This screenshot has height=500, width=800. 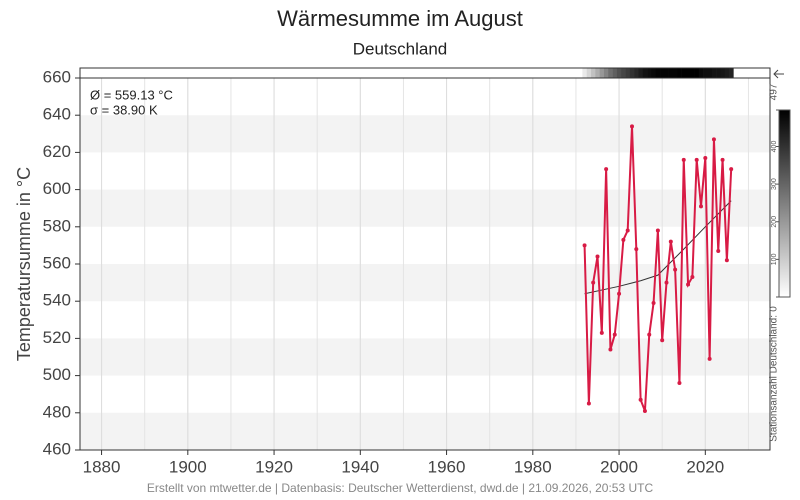 What do you see at coordinates (102, 466) in the screenshot?
I see `x-tick-label: 1880` at bounding box center [102, 466].